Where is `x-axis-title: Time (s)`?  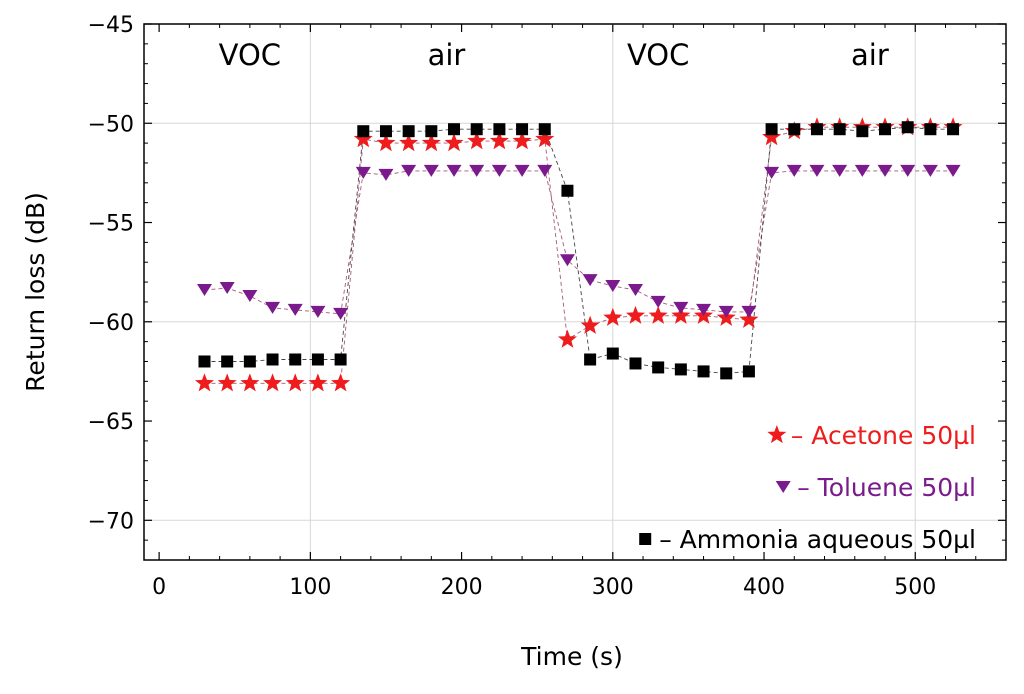 x-axis-title: Time (s) is located at coordinates (571, 656).